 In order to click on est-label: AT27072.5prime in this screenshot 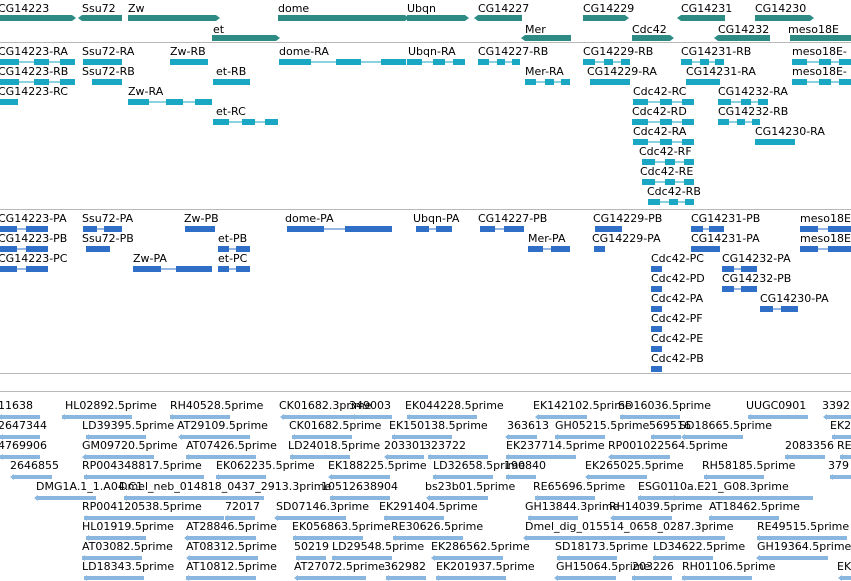, I will do `click(339, 566)`.